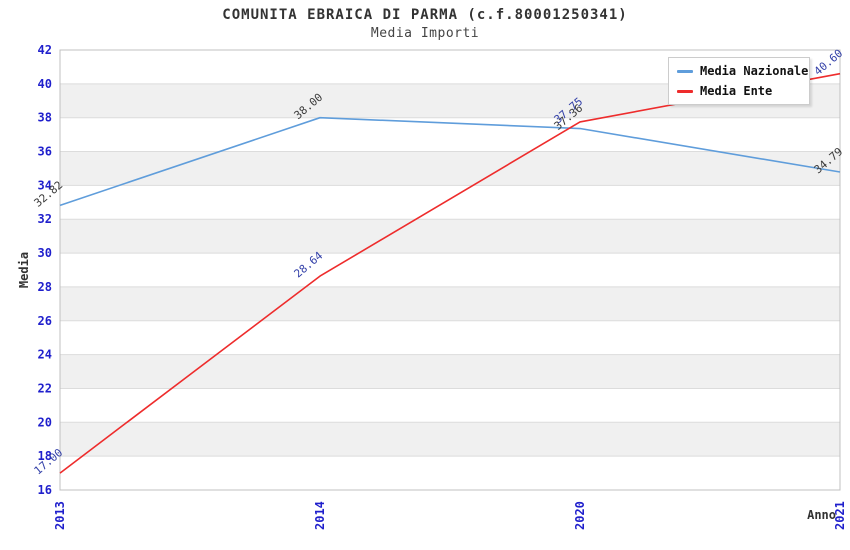  I want to click on legend-label: Media Ente, so click(736, 91).